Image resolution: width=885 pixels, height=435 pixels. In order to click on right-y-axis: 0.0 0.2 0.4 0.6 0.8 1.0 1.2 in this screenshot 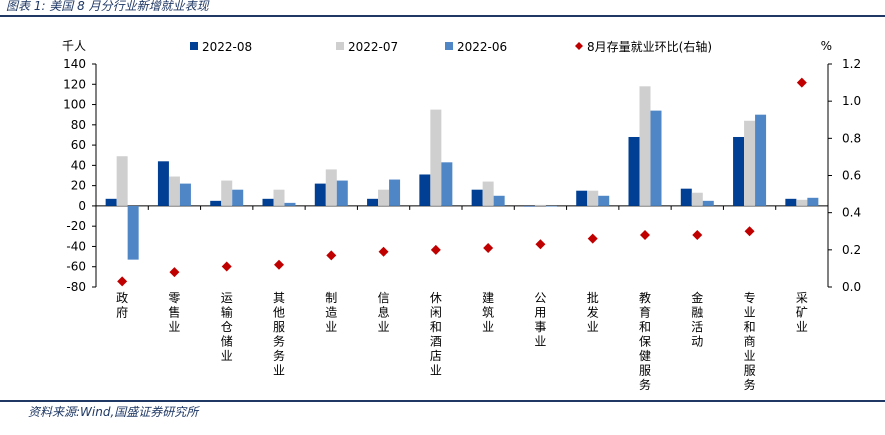, I will do `click(844, 175)`.